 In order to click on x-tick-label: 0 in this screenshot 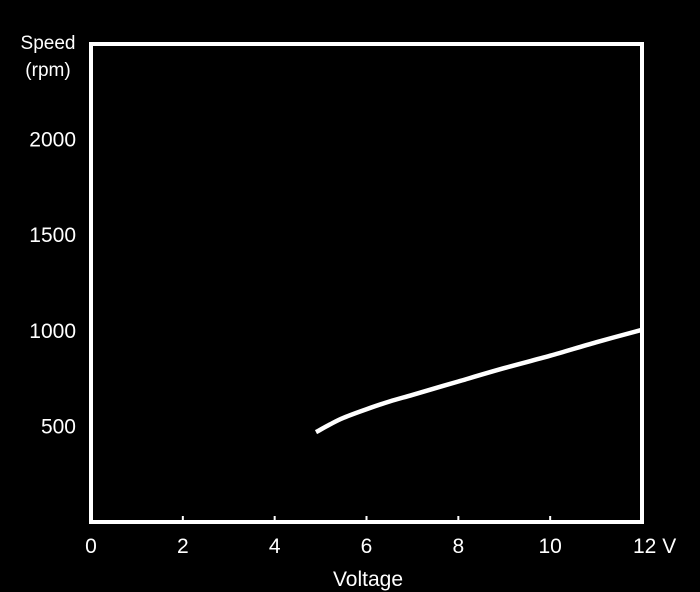, I will do `click(91, 546)`.